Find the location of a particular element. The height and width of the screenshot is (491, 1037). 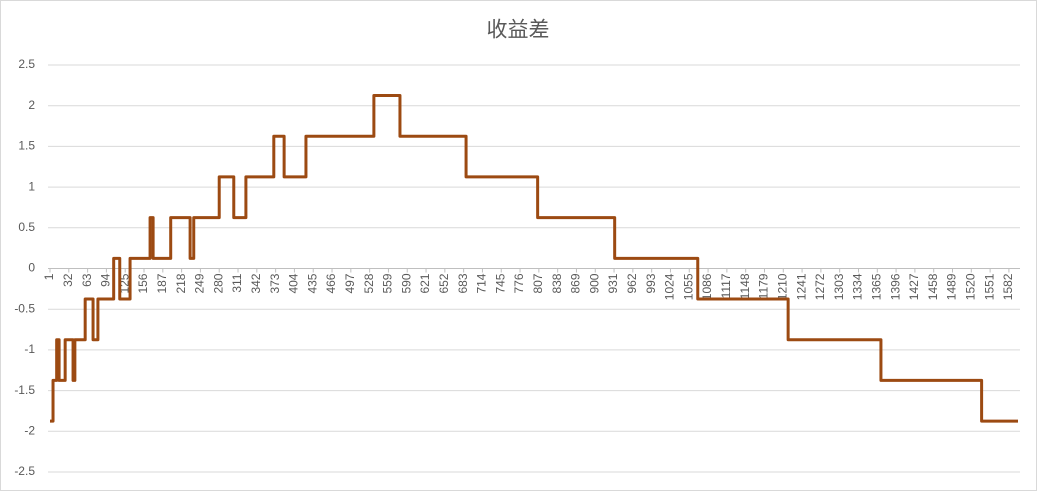

x-tick-label: 1520 is located at coordinates (970, 286).